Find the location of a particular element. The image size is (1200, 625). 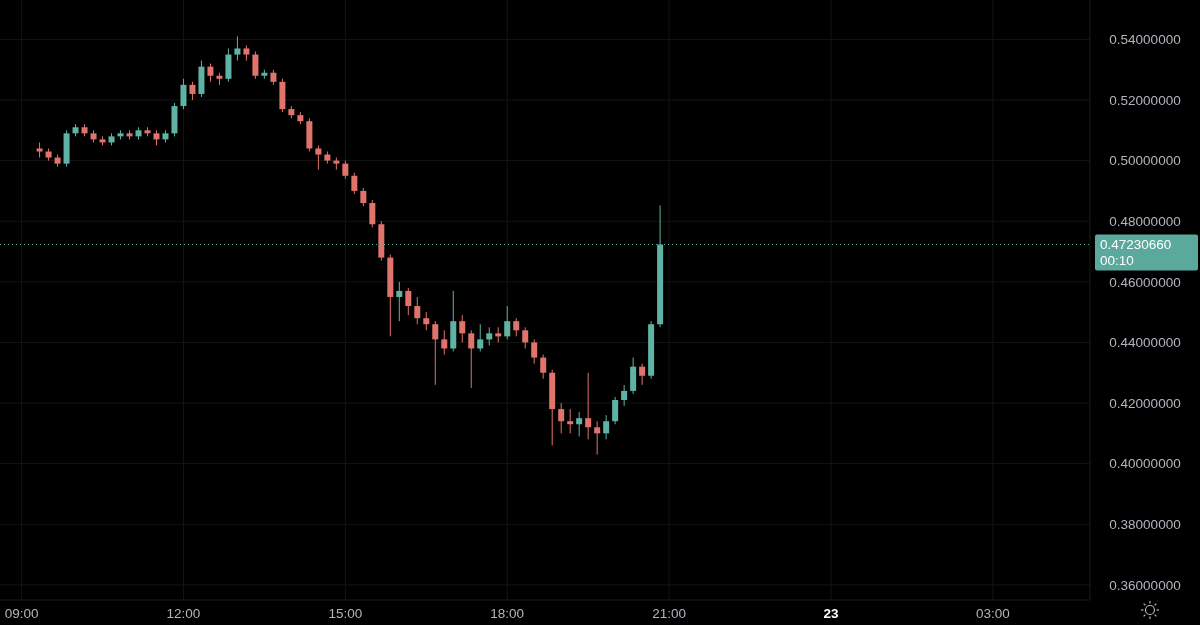

x-tick-label: 18:00 is located at coordinates (507, 613).